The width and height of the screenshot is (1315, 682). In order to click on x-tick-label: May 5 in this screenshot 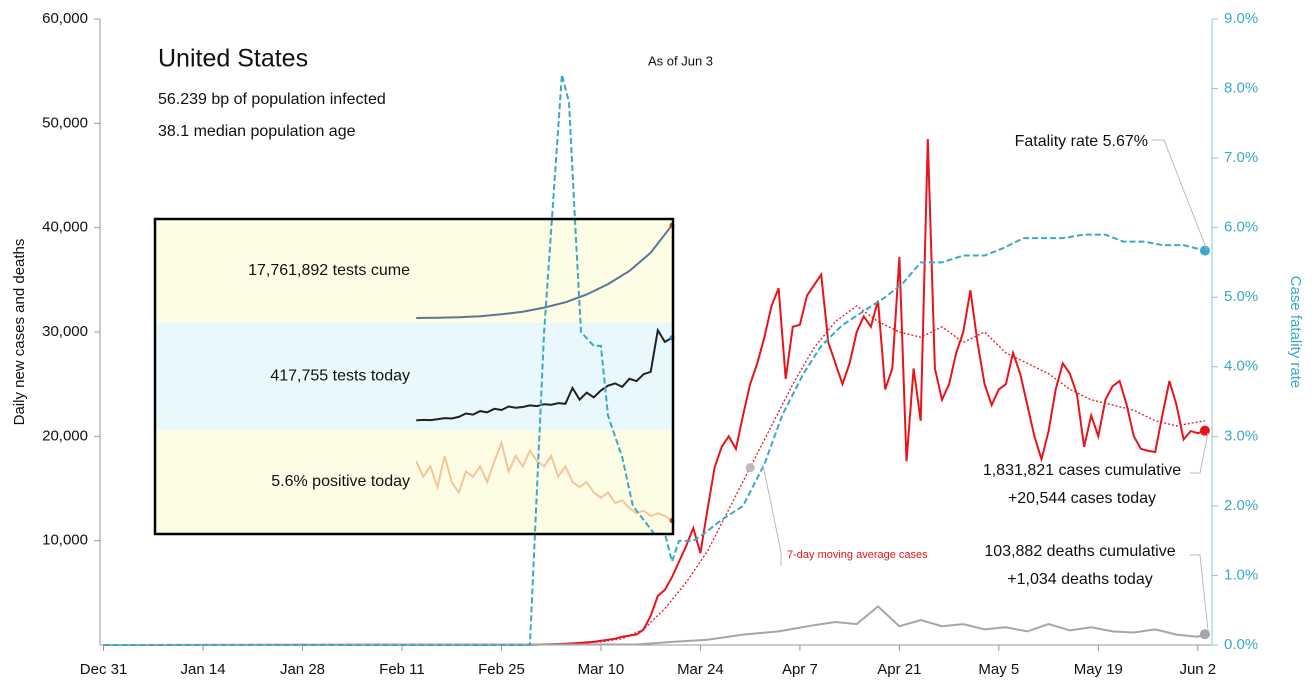, I will do `click(998, 669)`.